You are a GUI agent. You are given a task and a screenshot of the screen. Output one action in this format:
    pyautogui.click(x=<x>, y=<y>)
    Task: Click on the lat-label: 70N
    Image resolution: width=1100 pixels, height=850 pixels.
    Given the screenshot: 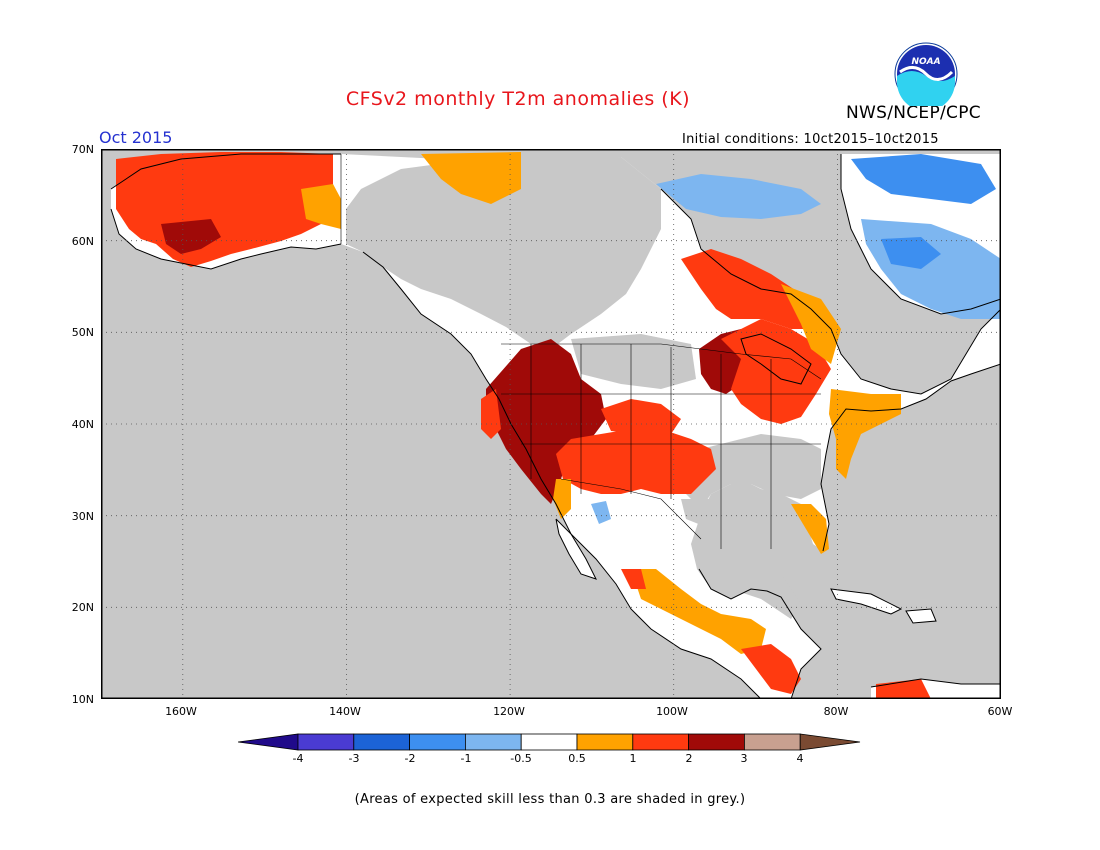 What is the action you would take?
    pyautogui.click(x=82, y=149)
    